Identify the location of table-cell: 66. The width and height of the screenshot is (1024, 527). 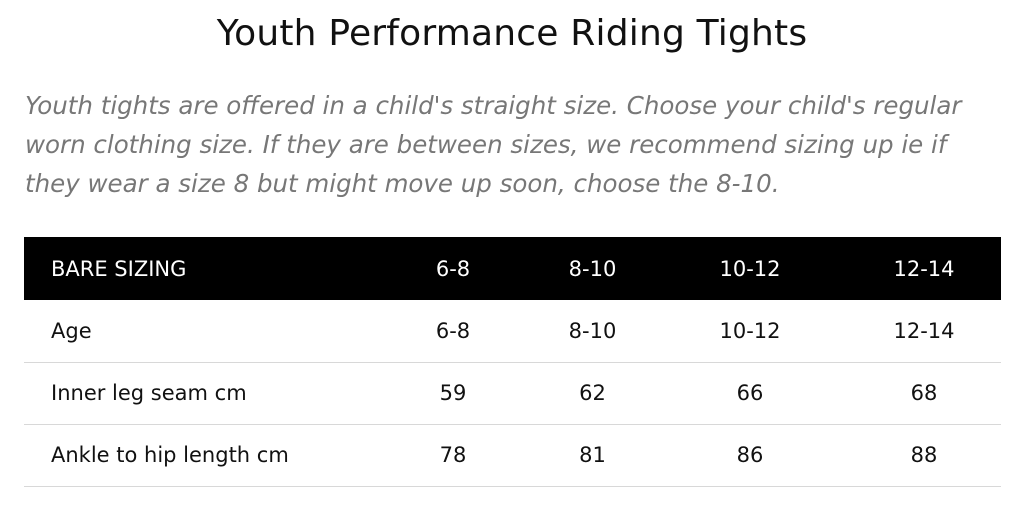
(750, 393).